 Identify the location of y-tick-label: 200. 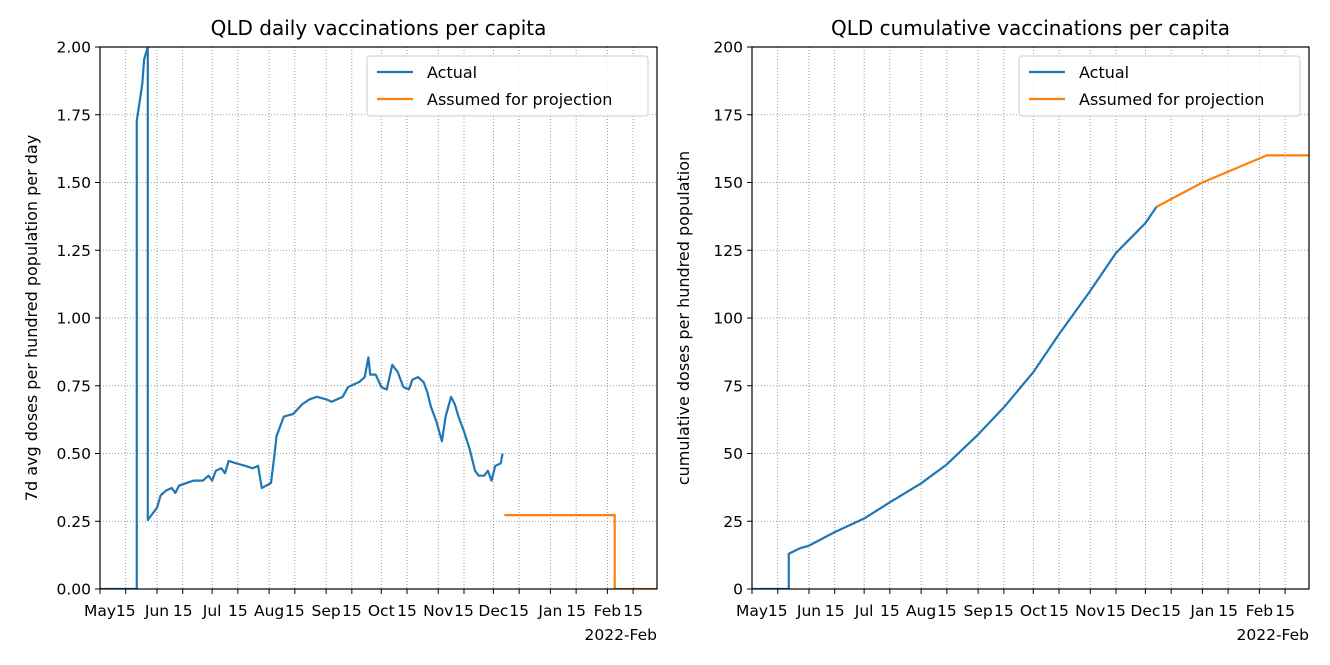
(728, 48).